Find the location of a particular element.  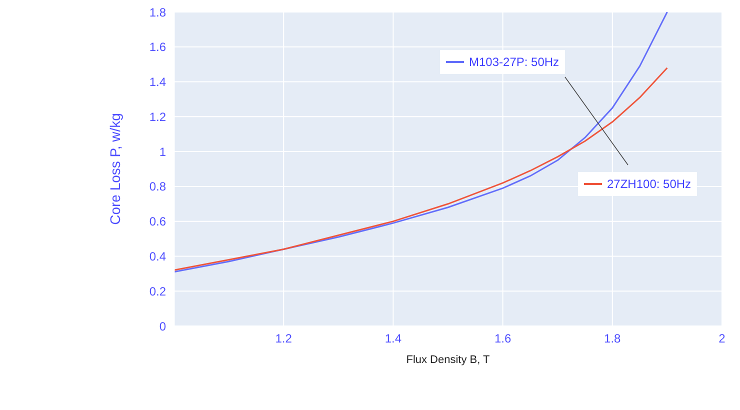

y-tick-label: 0.6 is located at coordinates (157, 221).